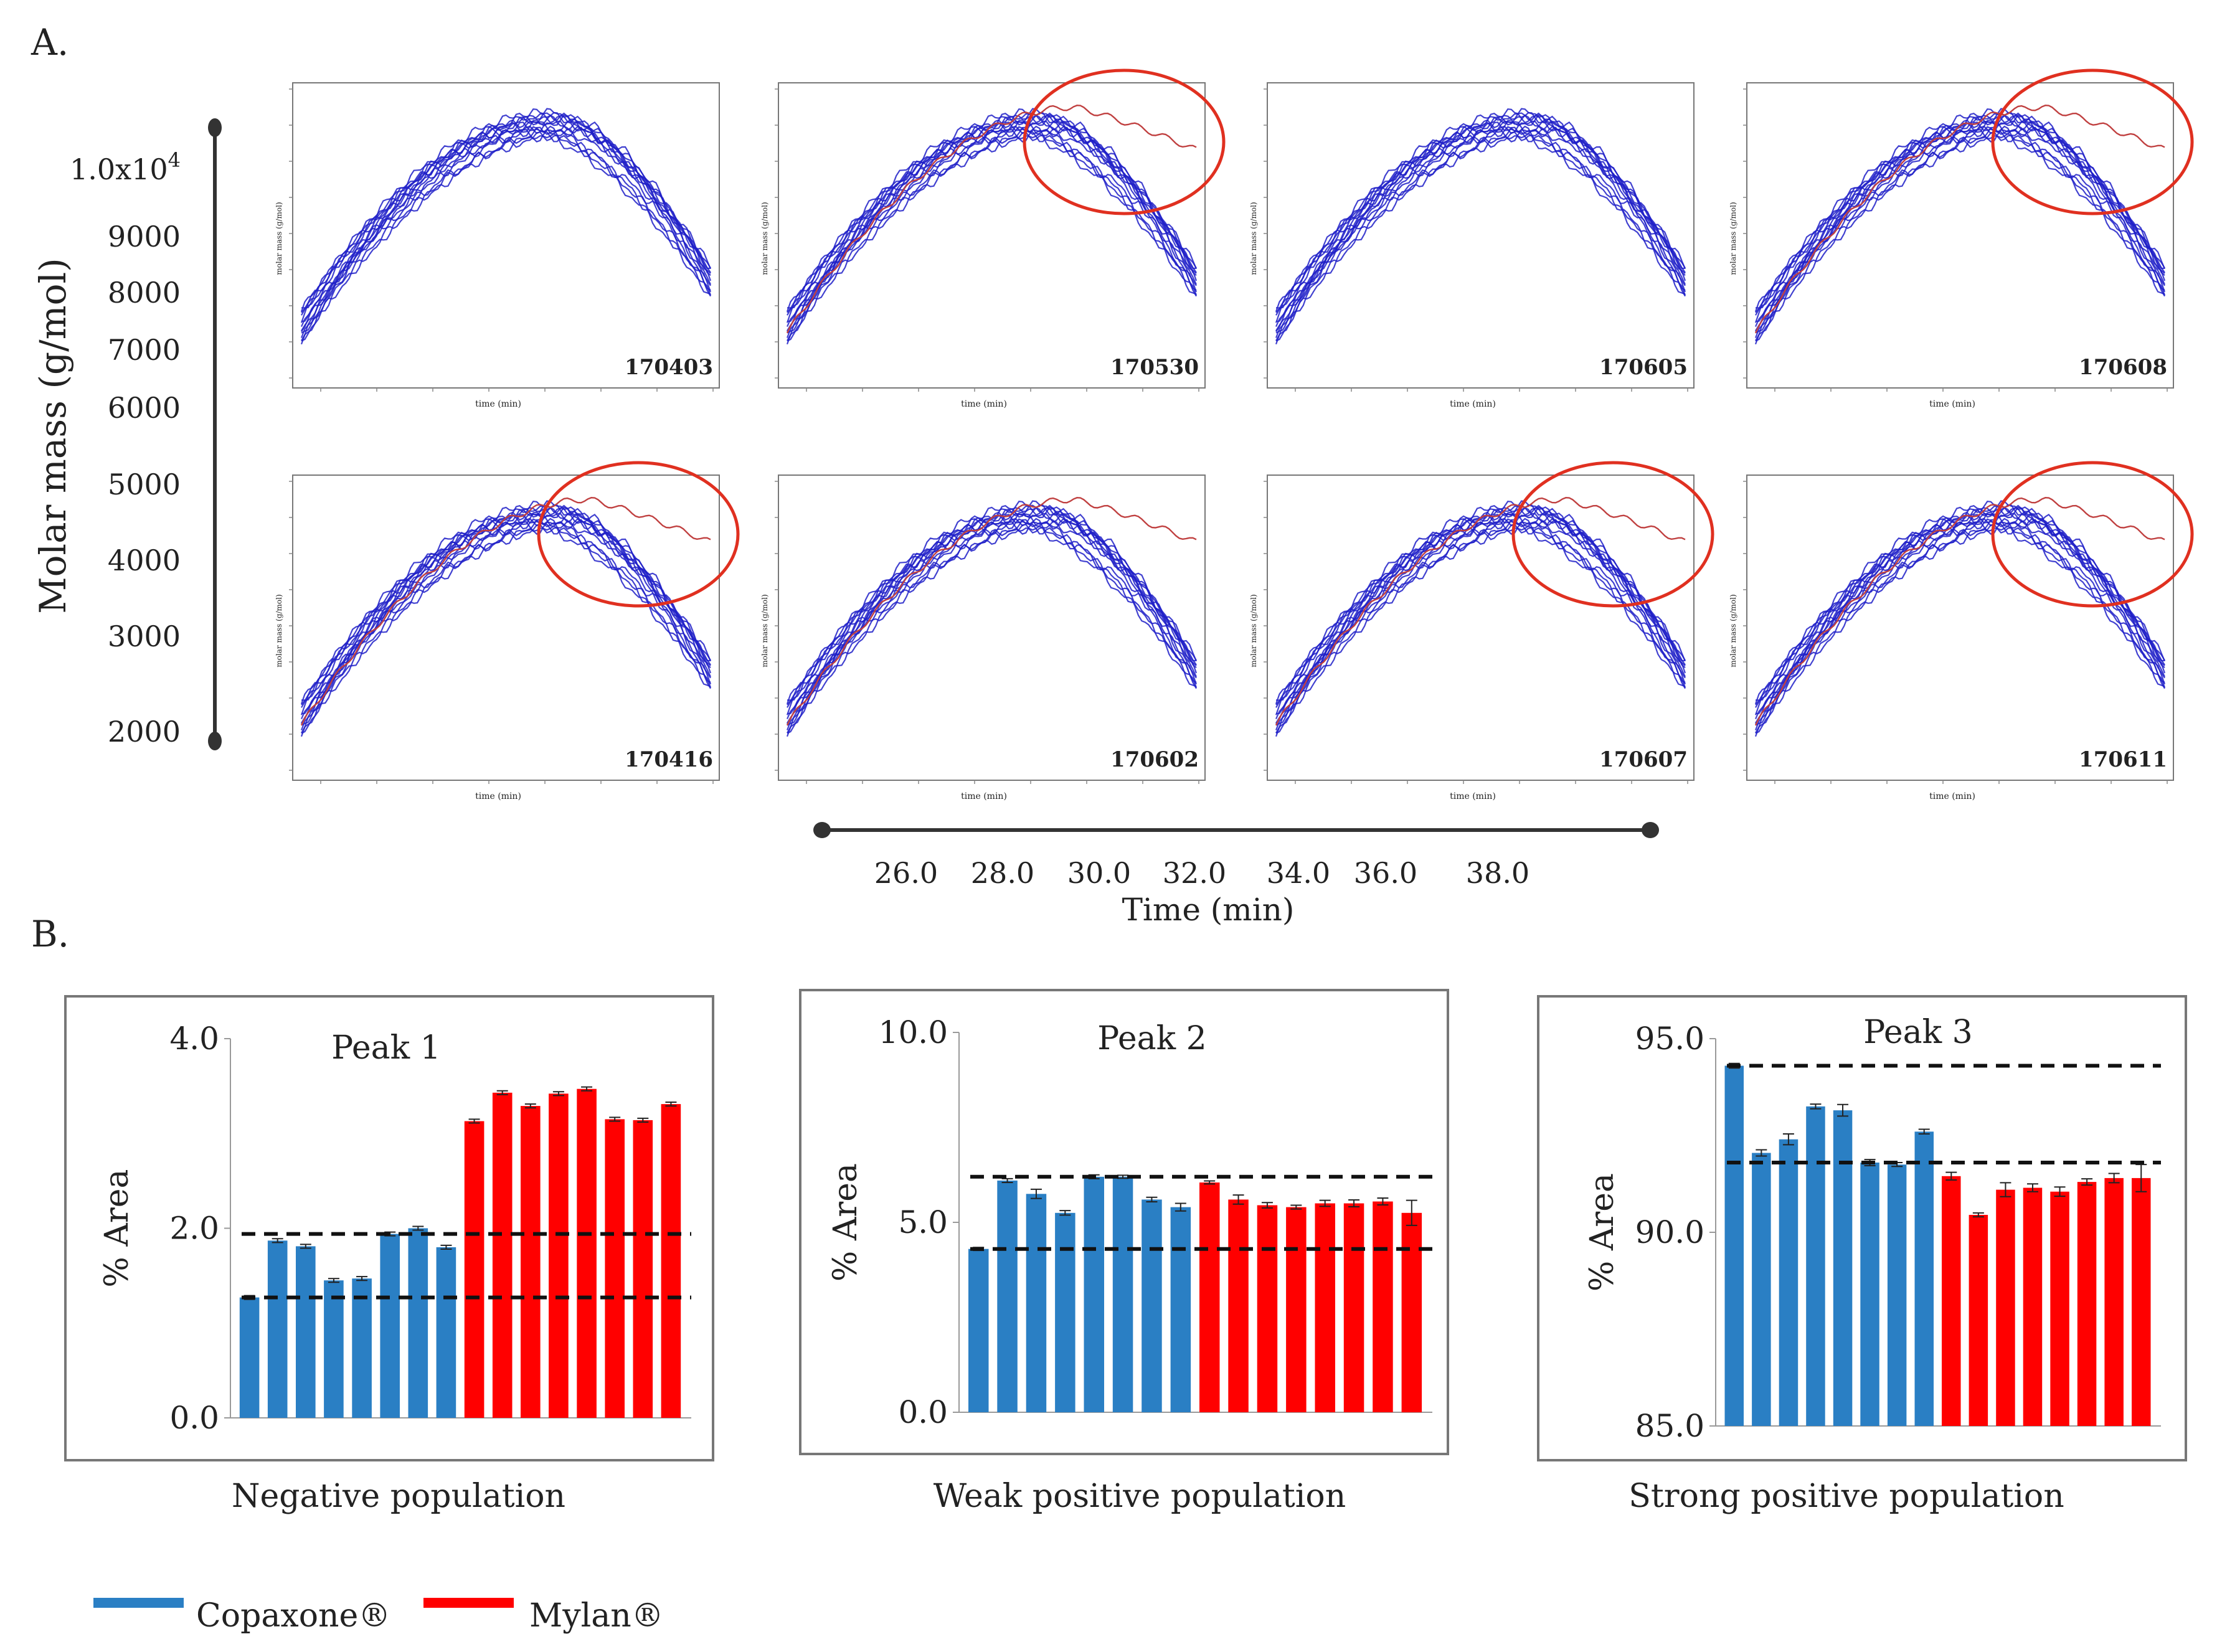  I want to click on time-axis-tick-label: 30.0, so click(1099, 873).